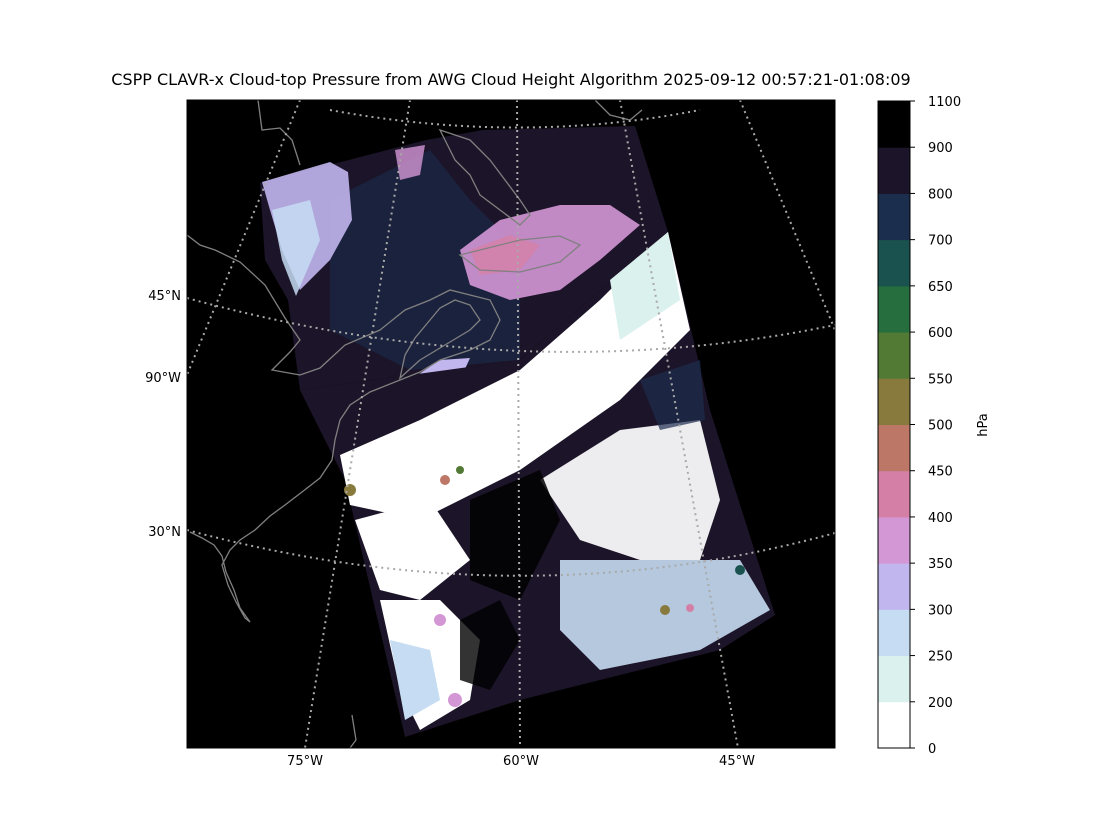  Describe the element at coordinates (940, 379) in the screenshot. I see `colorbar-tick-label: 550` at that location.